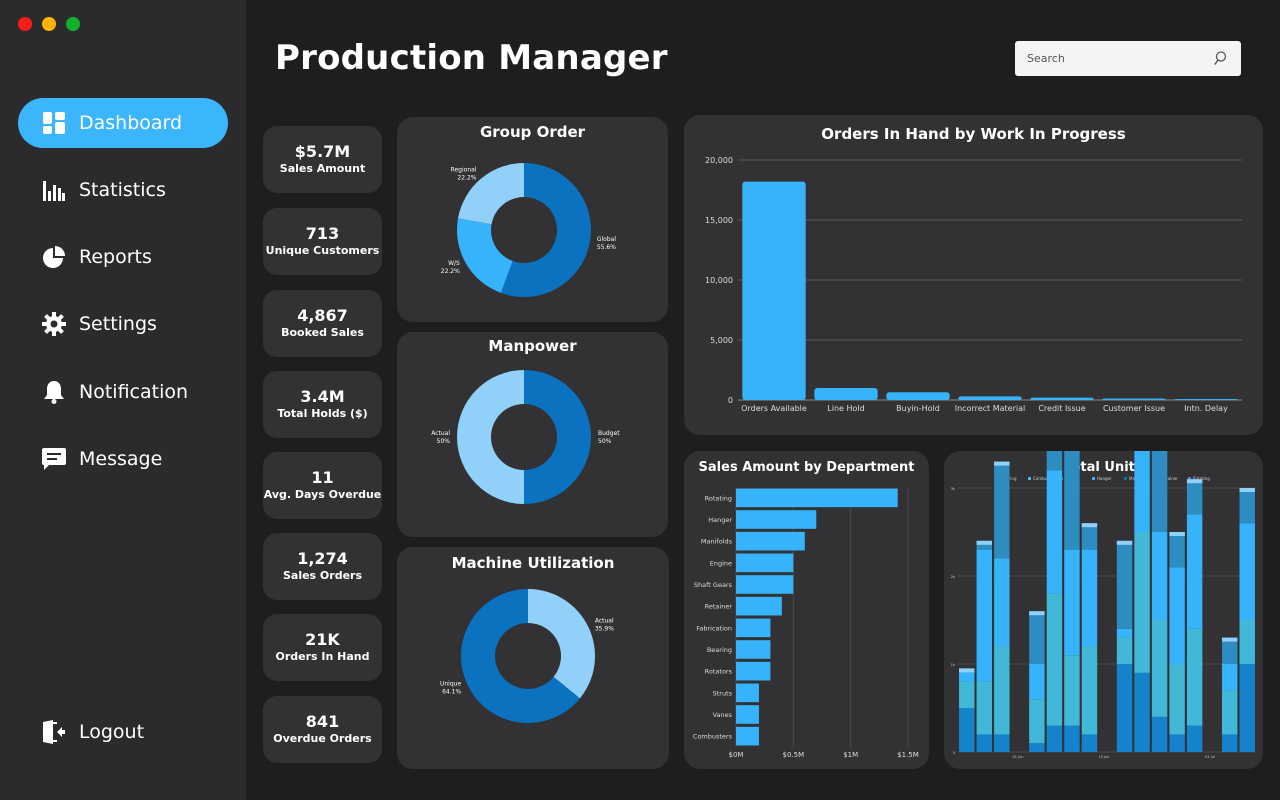 The height and width of the screenshot is (800, 1280). I want to click on search-box, so click(1128, 58).